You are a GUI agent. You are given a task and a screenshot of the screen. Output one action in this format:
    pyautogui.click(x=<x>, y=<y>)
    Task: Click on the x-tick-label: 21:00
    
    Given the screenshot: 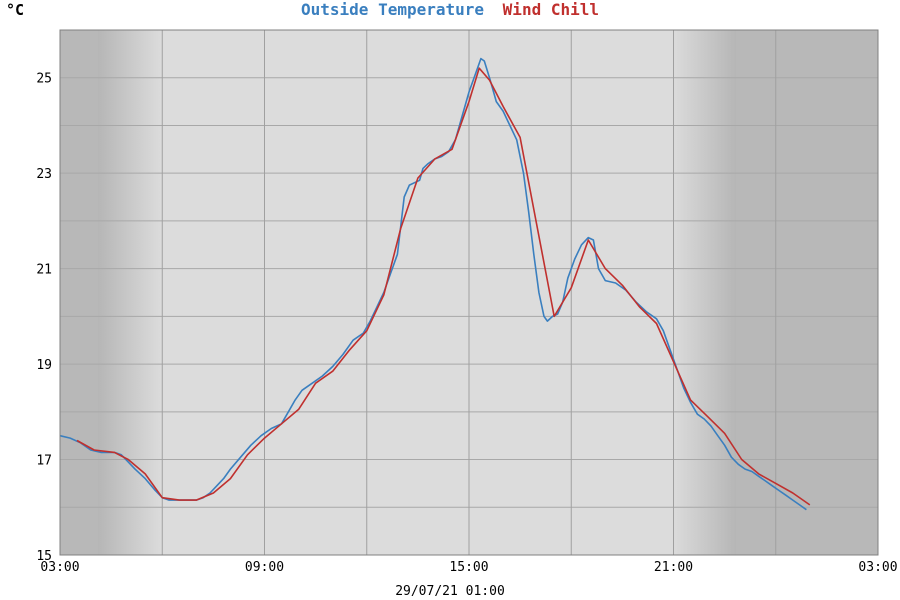 What is the action you would take?
    pyautogui.click(x=673, y=567)
    